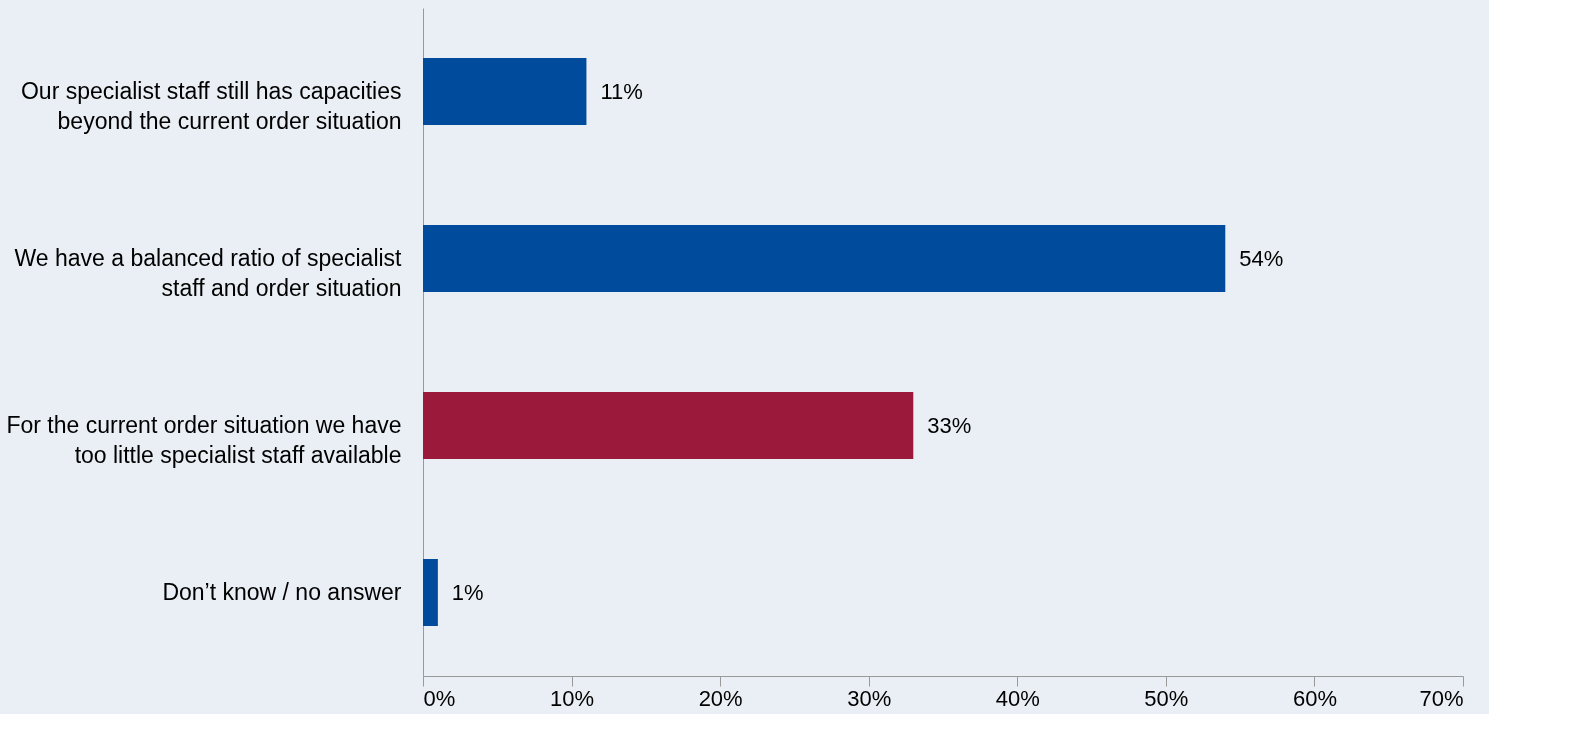 This screenshot has width=1578, height=740. What do you see at coordinates (204, 439) in the screenshot?
I see `y-tick-label: For the current order situation we have too little specialist staff available` at bounding box center [204, 439].